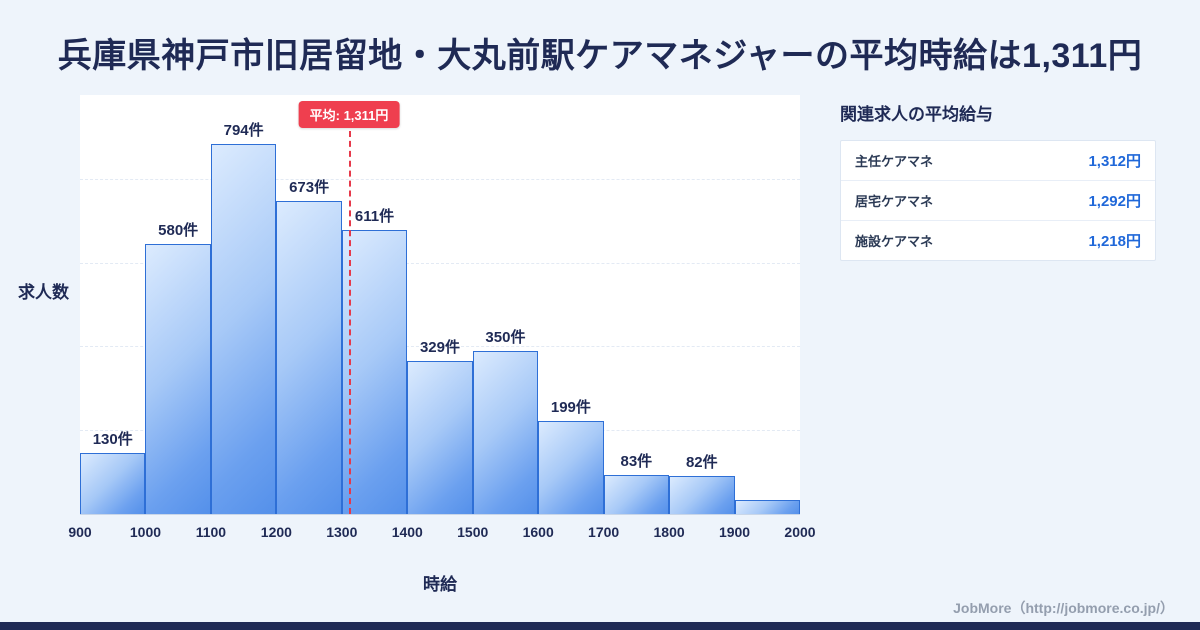 This screenshot has height=630, width=1200. I want to click on x-tick-label: 1600, so click(538, 532).